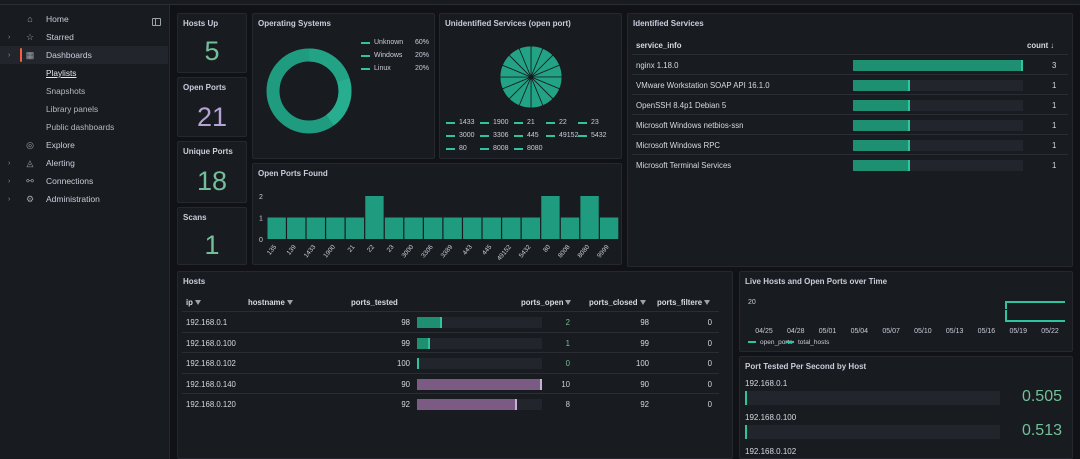 This screenshot has width=1080, height=459. What do you see at coordinates (450, 321) in the screenshot?
I see `table-row: 192.168.0.1 98 2 98 0` at bounding box center [450, 321].